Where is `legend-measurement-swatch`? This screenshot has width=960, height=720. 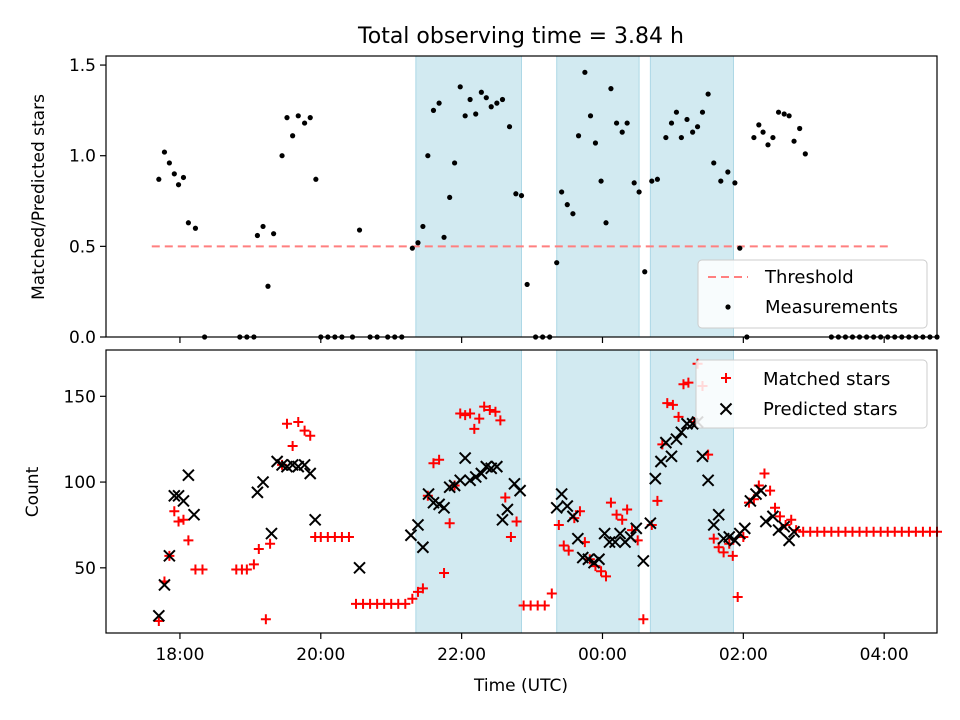 legend-measurement-swatch is located at coordinates (728, 307).